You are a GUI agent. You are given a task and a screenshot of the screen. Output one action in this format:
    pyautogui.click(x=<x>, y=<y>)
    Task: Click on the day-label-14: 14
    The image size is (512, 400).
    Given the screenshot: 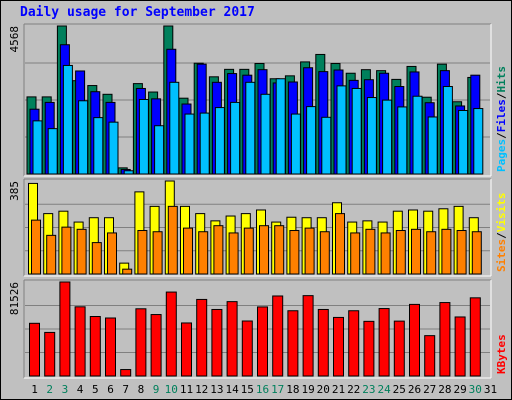 What is the action you would take?
    pyautogui.click(x=232, y=389)
    